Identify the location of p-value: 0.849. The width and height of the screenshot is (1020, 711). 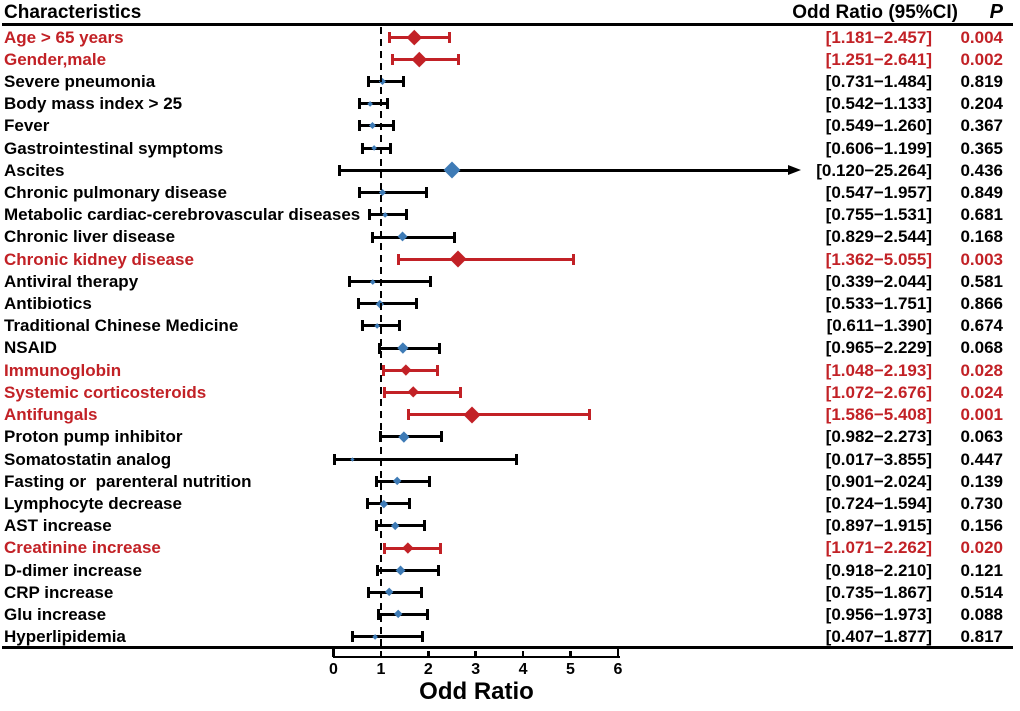
(981, 192).